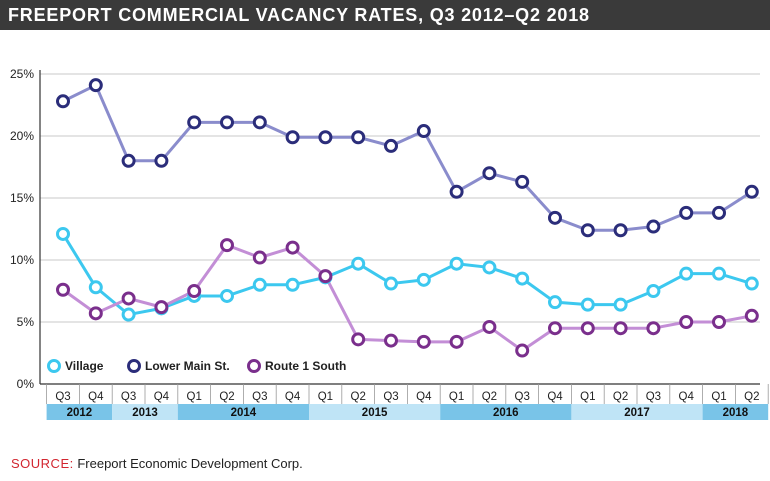 This screenshot has height=481, width=770. What do you see at coordinates (84, 366) in the screenshot?
I see `legend-label: Village` at bounding box center [84, 366].